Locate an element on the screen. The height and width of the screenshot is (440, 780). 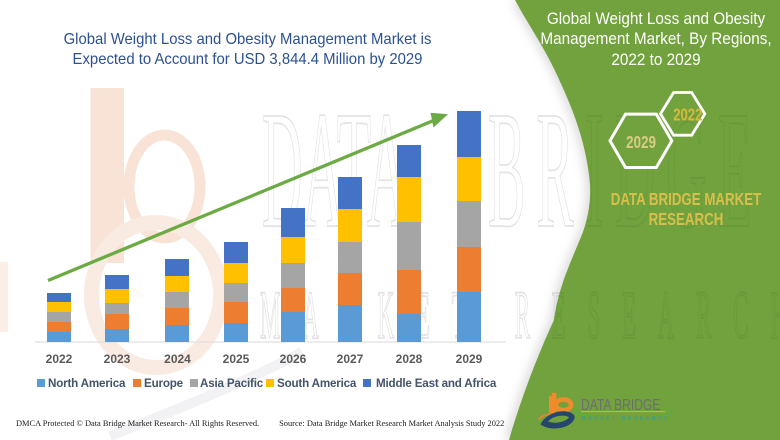
svg-text: 2029 is located at coordinates (641, 142).